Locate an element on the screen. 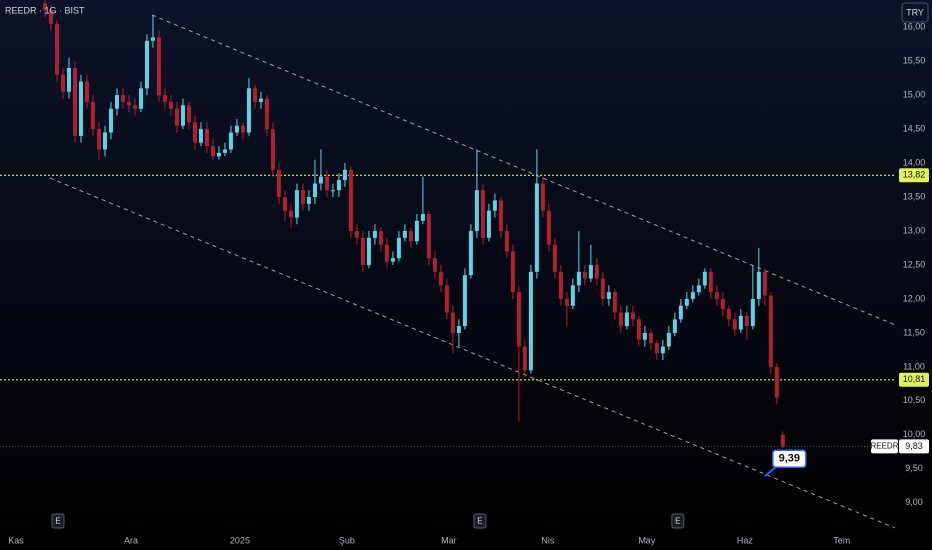 This screenshot has width=932, height=550. price-label: 13,82 is located at coordinates (914, 175).